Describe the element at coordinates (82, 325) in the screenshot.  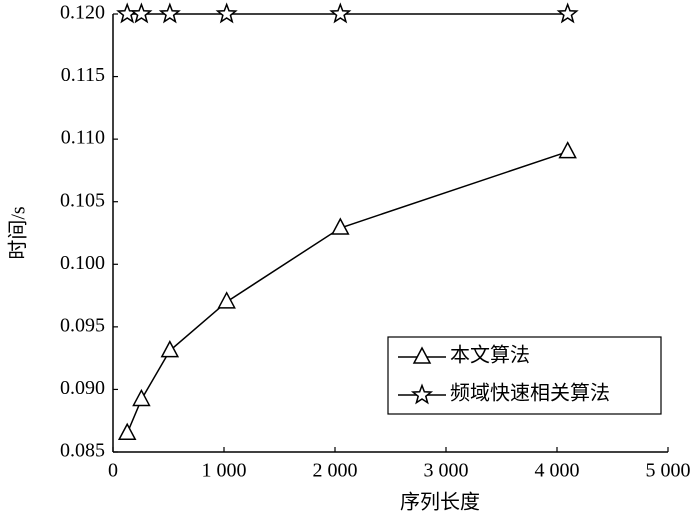
I see `y-tick-label: 0.095` at that location.